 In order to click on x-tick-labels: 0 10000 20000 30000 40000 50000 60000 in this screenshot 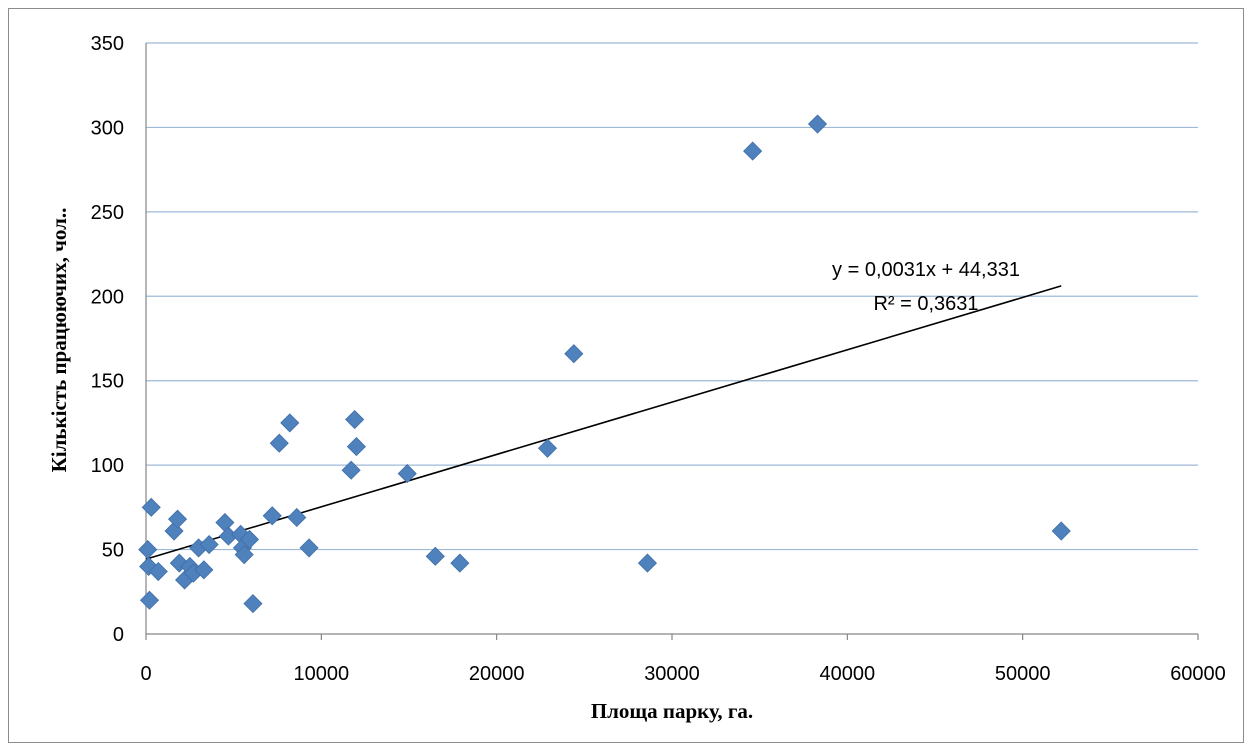, I will do `click(682, 674)`.